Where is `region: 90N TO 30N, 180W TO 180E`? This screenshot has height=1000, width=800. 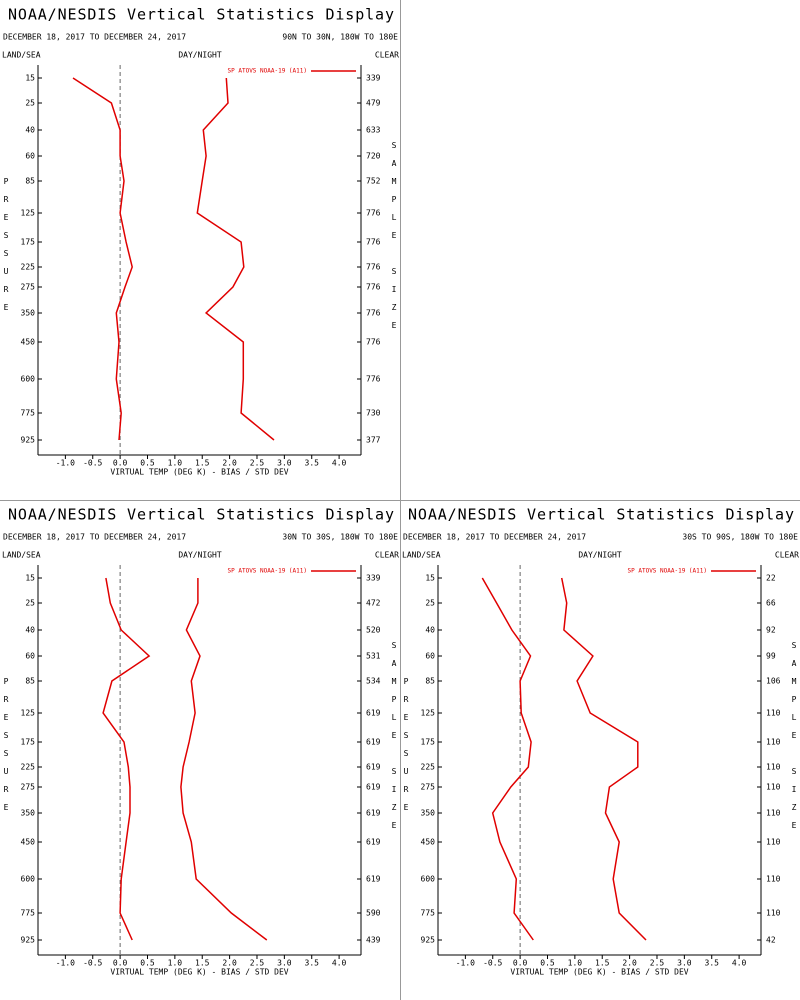
region: 90N TO 30N, 180W TO 180E is located at coordinates (340, 37).